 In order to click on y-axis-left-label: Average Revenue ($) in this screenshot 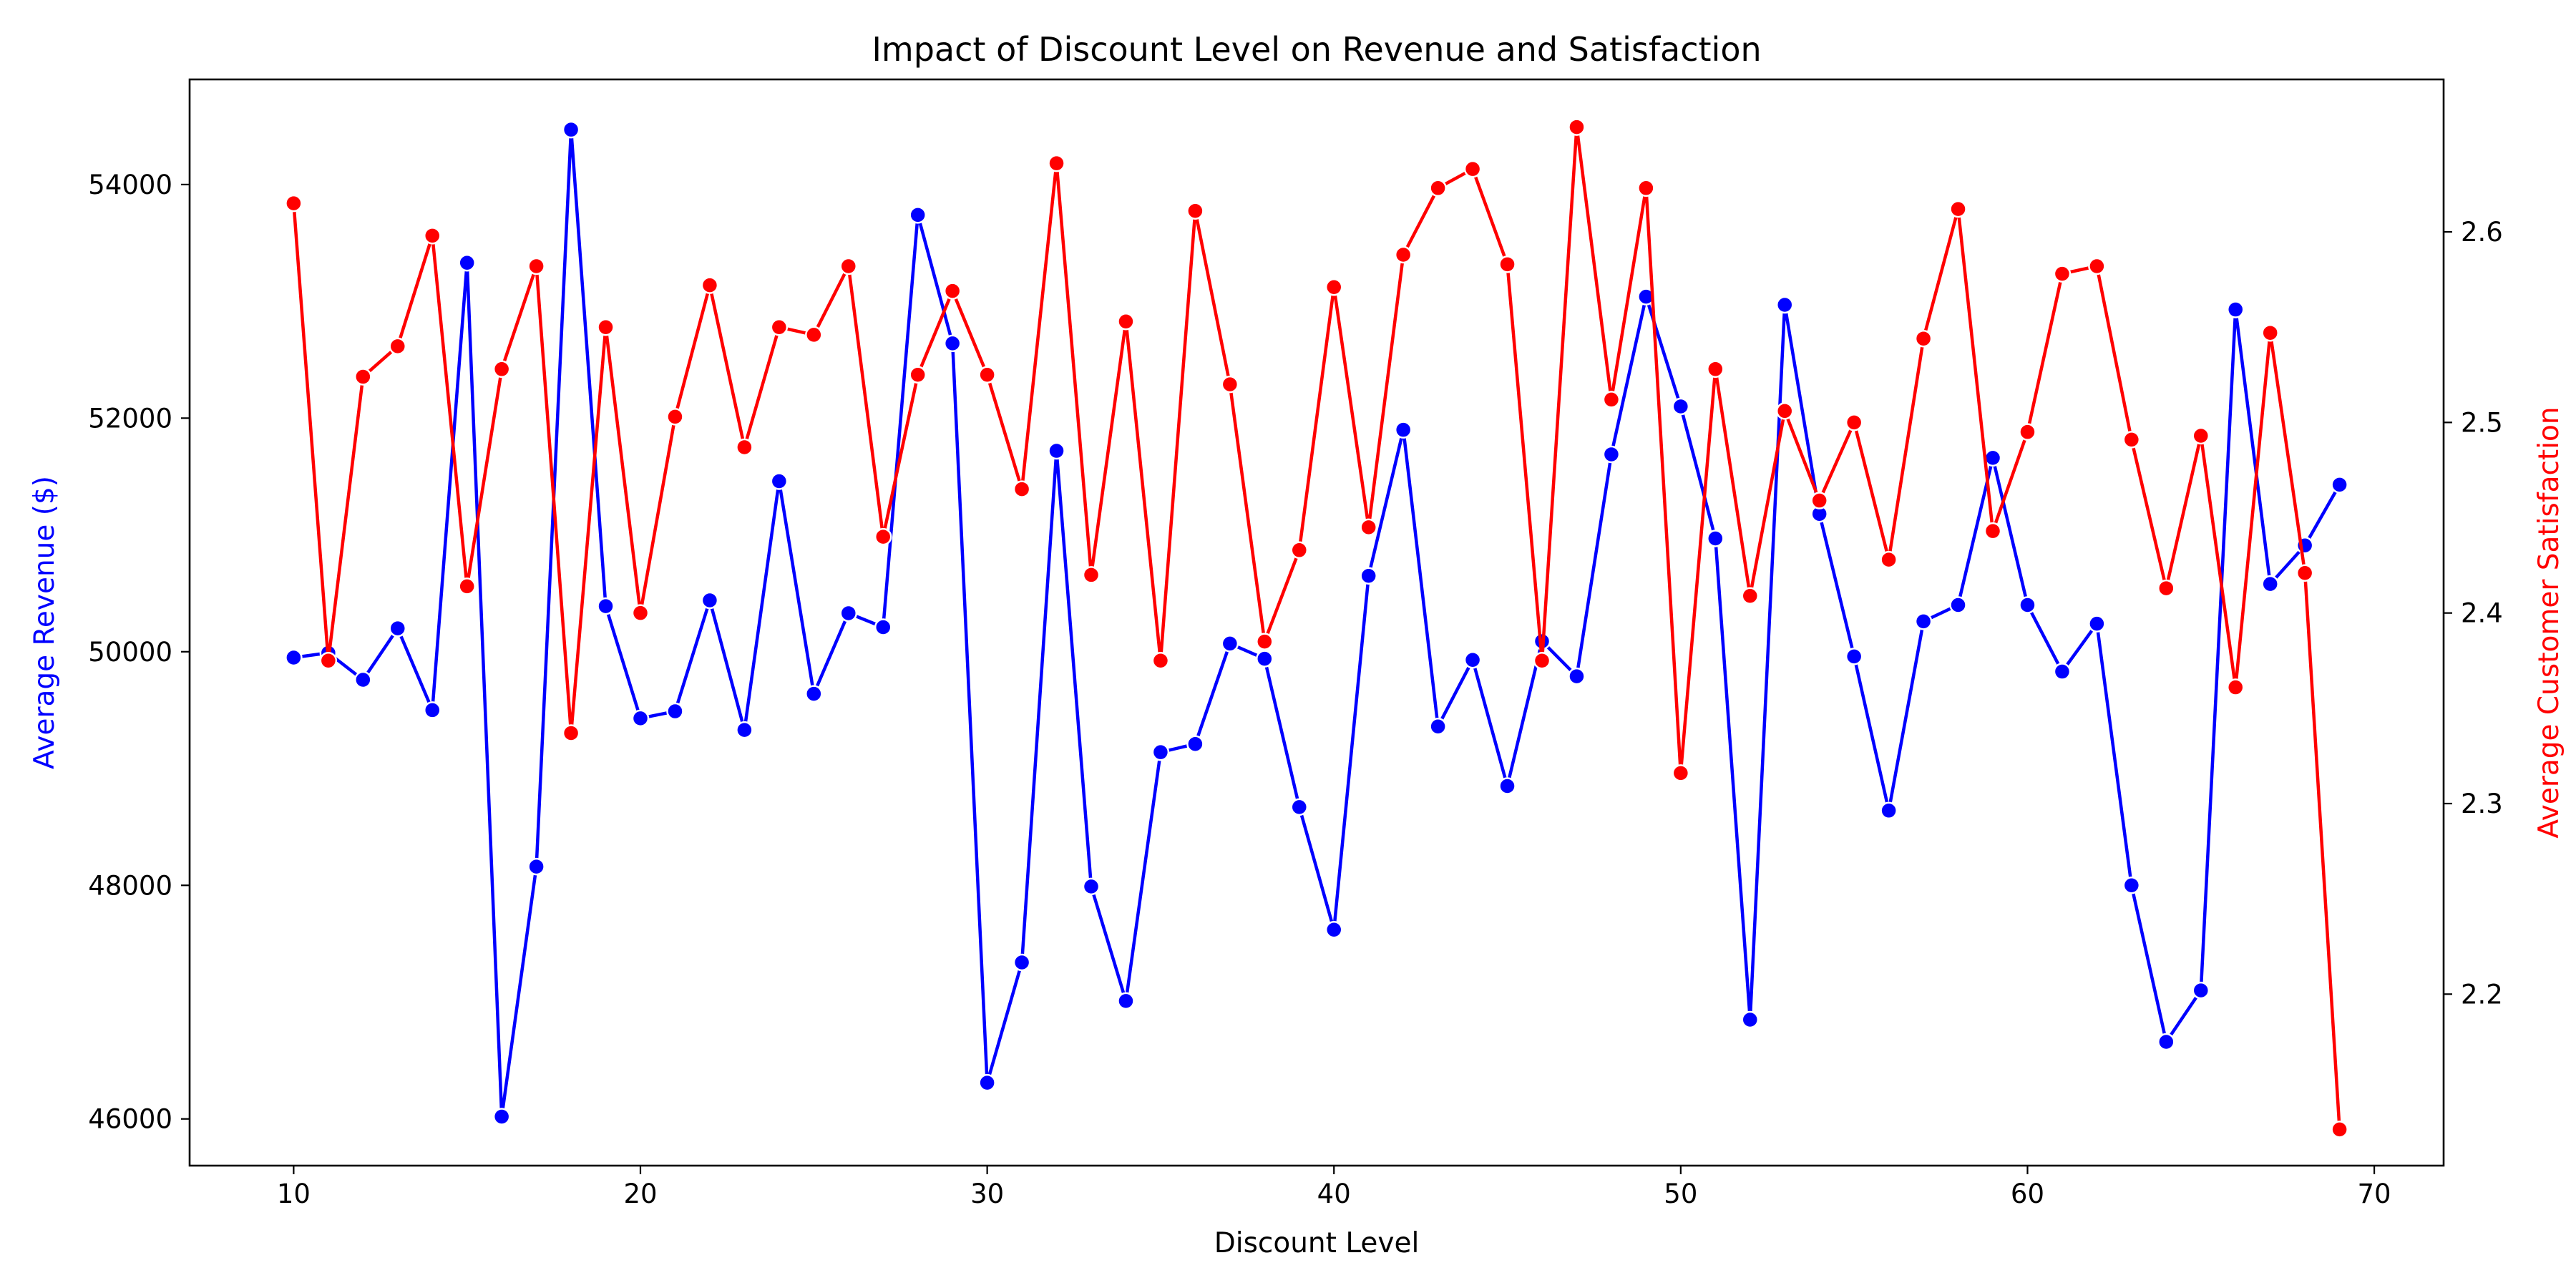, I will do `click(45, 622)`.